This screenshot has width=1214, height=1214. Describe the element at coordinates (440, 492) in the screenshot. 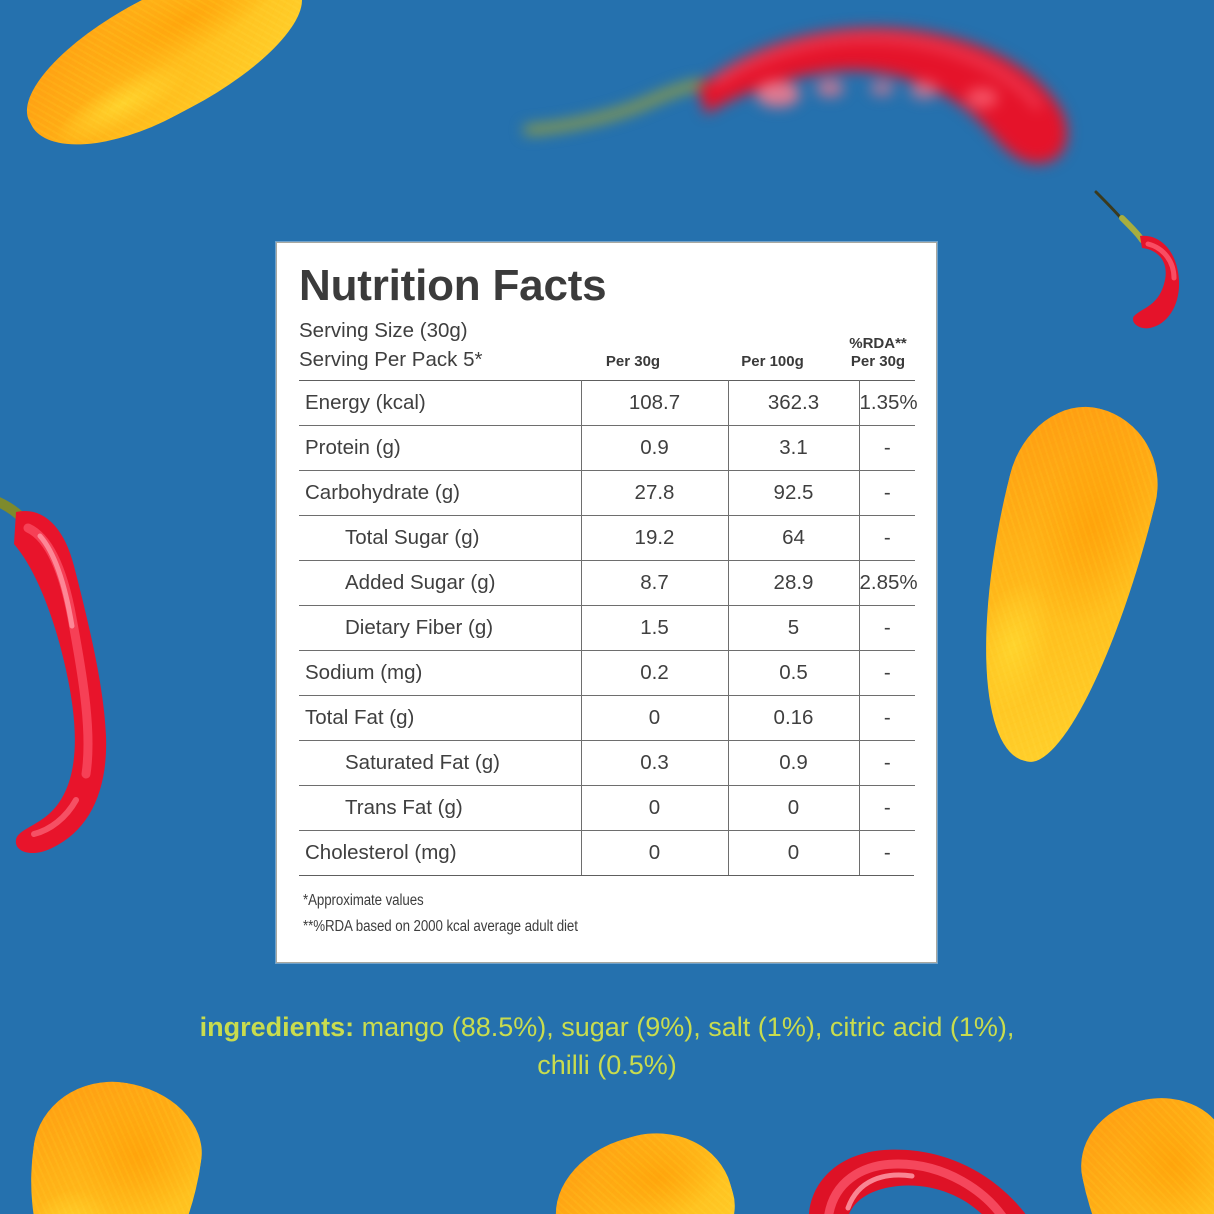

I see `nutrient-label: Carbohydrate (g)` at that location.